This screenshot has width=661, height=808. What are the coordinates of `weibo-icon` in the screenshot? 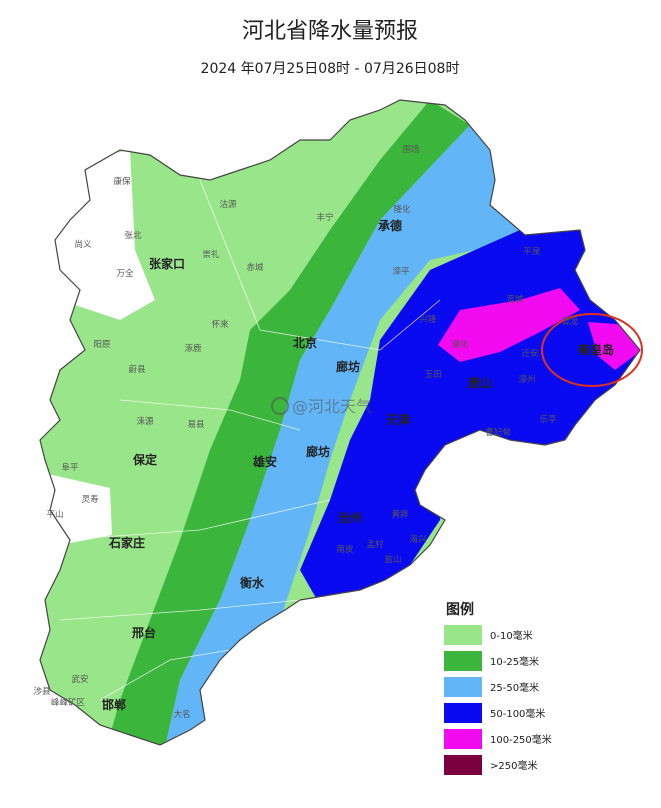 It's located at (280, 406).